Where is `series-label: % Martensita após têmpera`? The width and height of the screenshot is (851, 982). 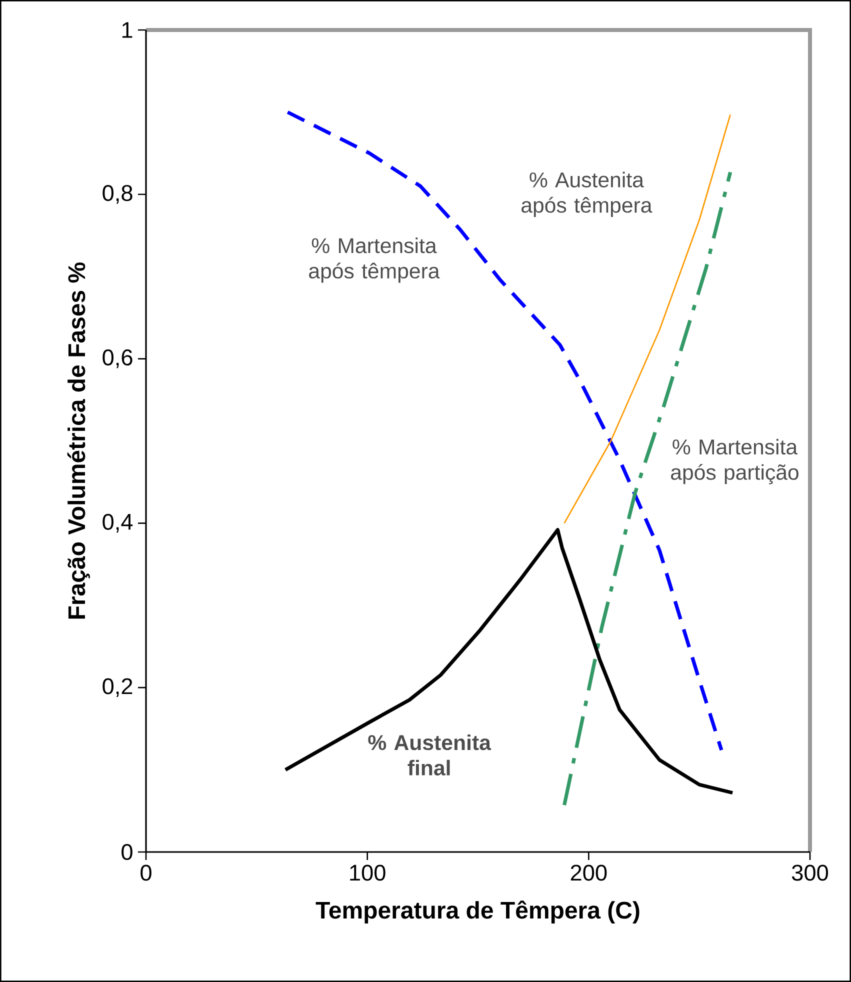 series-label: % Martensita após têmpera is located at coordinates (374, 260).